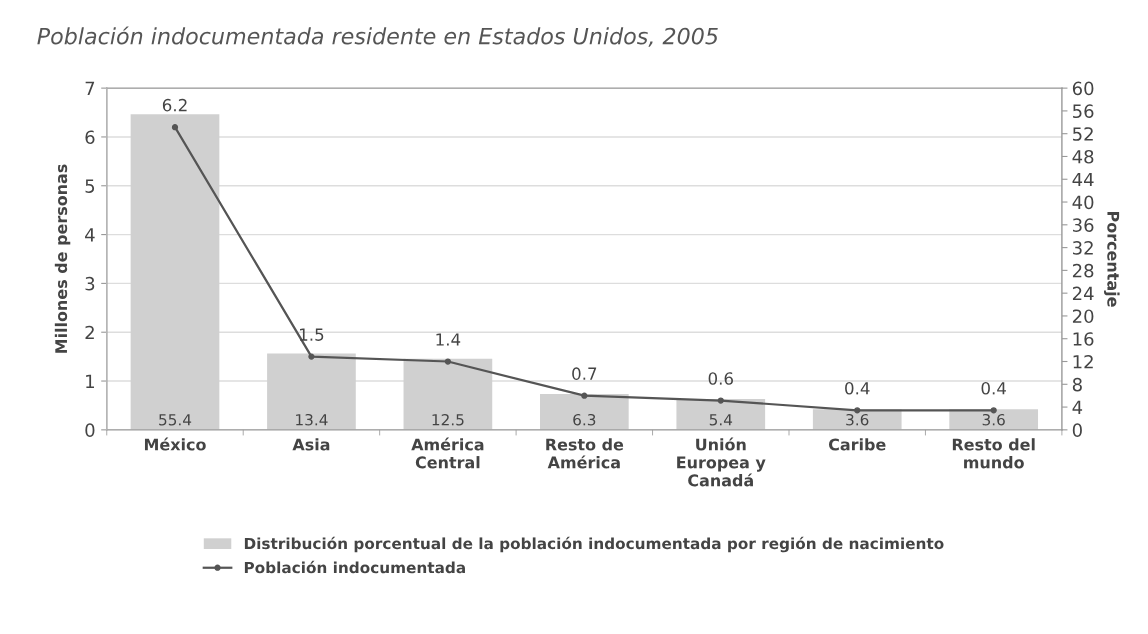 The image size is (1148, 634). I want to click on y-tick-label: 5, so click(90, 186).